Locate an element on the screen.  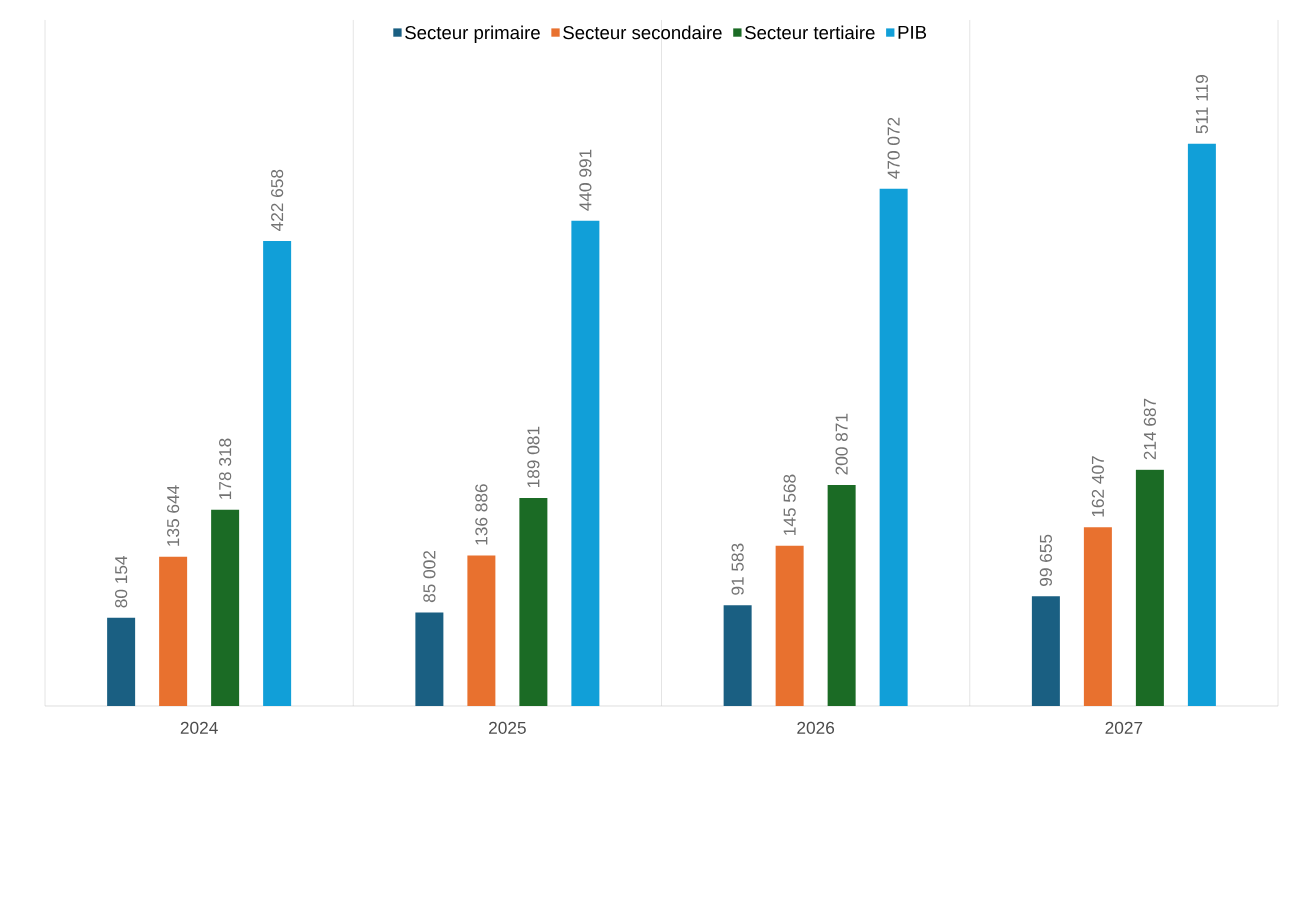
data-label: 145 568 is located at coordinates (789, 504).